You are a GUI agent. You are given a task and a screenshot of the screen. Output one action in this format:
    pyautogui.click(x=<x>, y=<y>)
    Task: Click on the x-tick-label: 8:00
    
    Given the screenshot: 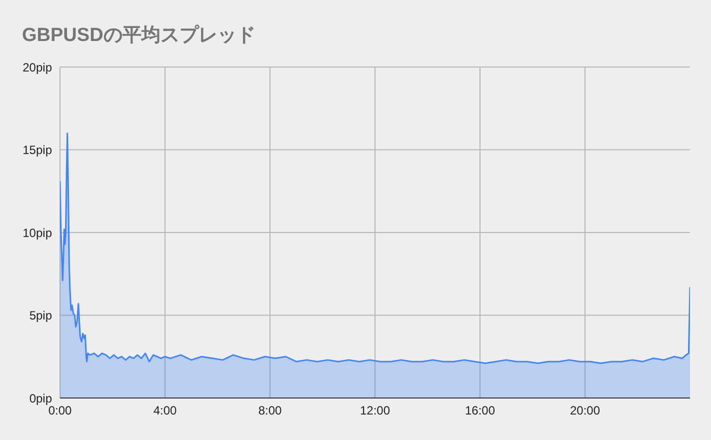 What is the action you would take?
    pyautogui.click(x=270, y=411)
    